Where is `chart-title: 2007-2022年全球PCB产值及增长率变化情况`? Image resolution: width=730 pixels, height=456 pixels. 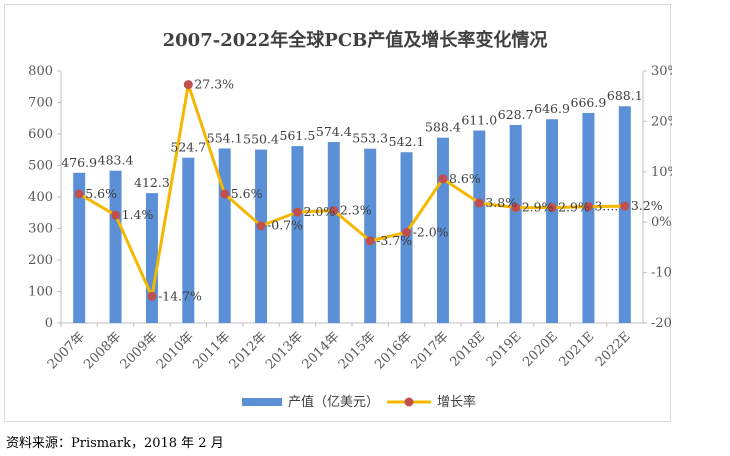 chart-title: 2007-2022年全球PCB产值及增长率变化情况 is located at coordinates (355, 40).